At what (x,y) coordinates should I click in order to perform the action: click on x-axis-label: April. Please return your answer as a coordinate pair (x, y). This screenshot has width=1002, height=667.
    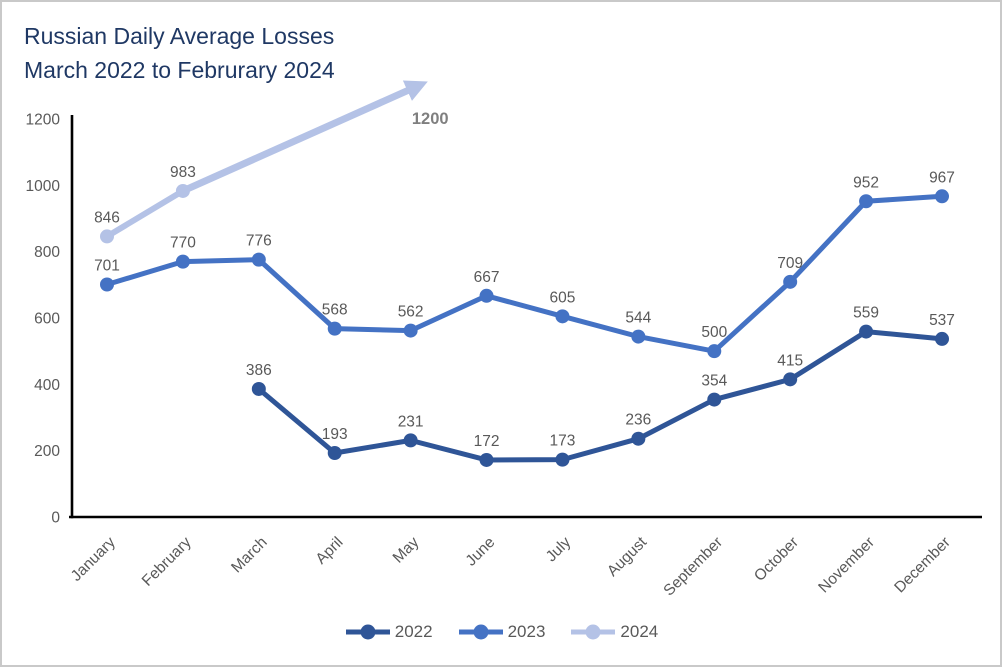
    Looking at the image, I should click on (330, 551).